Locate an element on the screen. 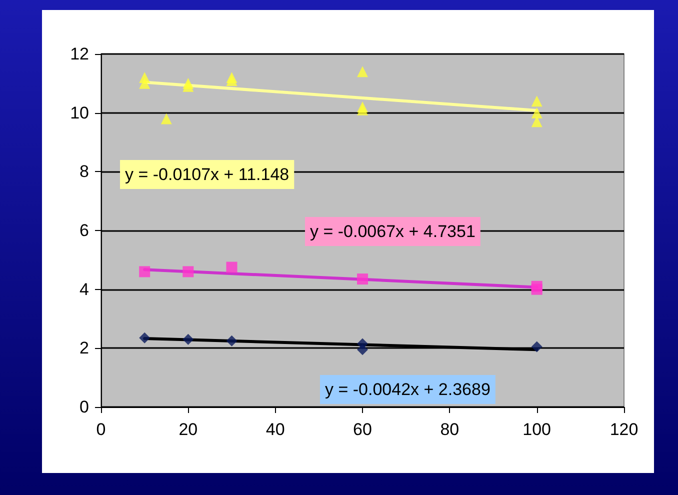 The image size is (678, 495). x-tick-label: 60 is located at coordinates (362, 429).